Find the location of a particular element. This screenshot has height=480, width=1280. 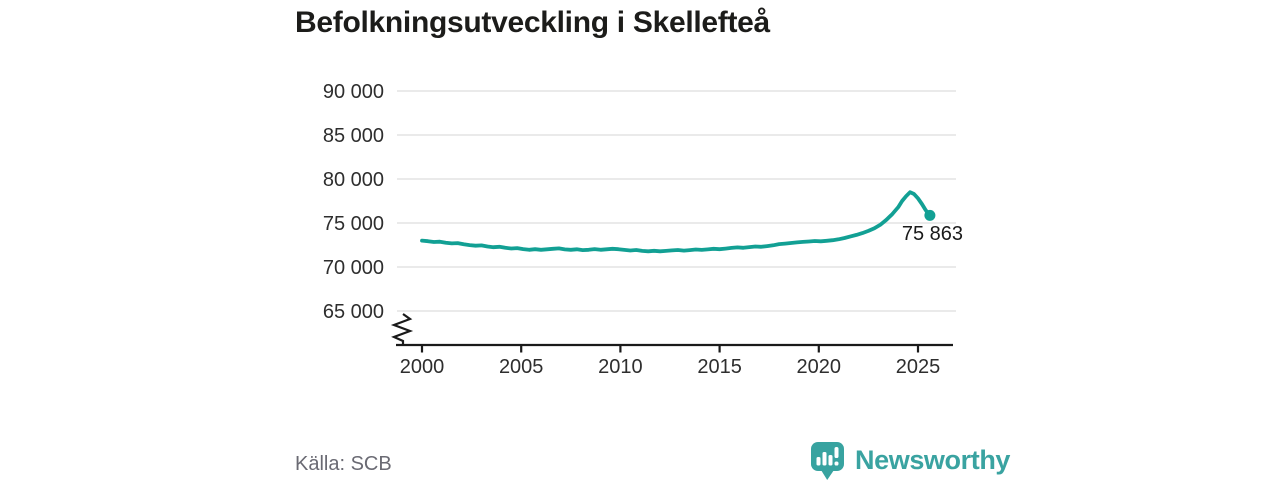

x-tick-label: 2005 is located at coordinates (521, 367).